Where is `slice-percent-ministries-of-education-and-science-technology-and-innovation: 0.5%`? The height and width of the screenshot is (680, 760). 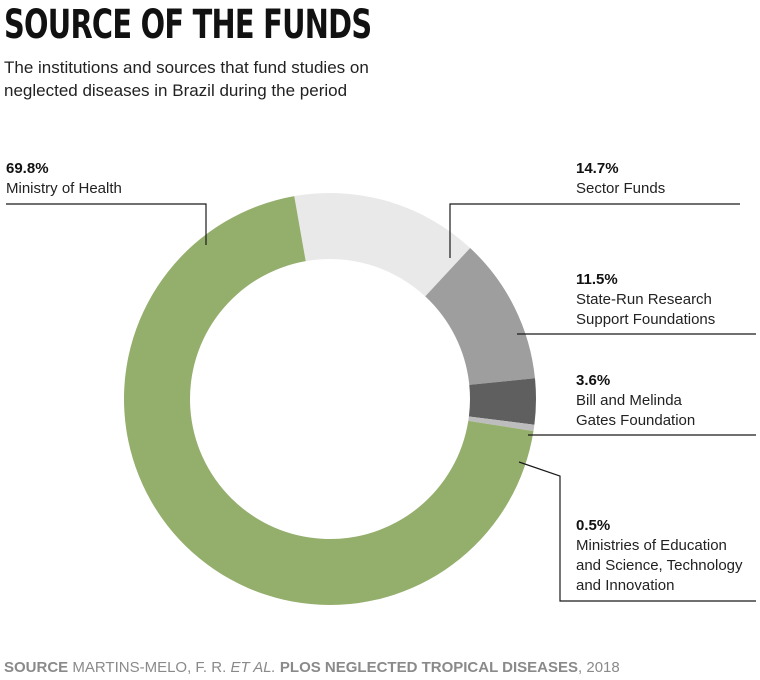 slice-percent-ministries-of-education-and-science-technology-and-innovation: 0.5% is located at coordinates (593, 525).